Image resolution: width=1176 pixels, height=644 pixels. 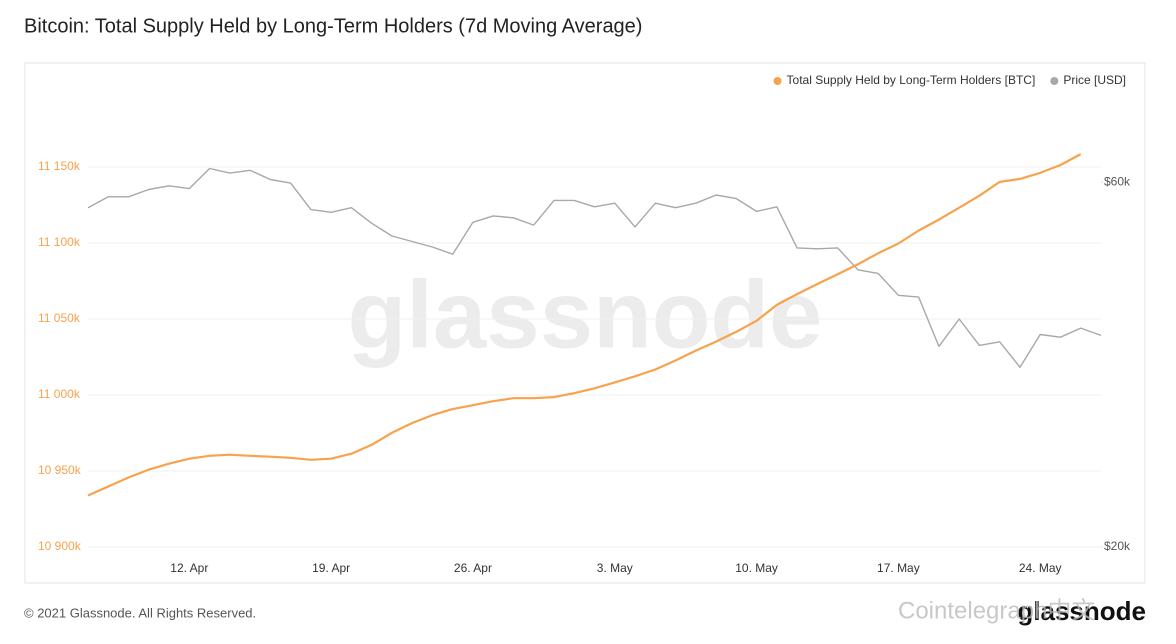 What do you see at coordinates (59, 394) in the screenshot?
I see `y-tick-label: 11 000k` at bounding box center [59, 394].